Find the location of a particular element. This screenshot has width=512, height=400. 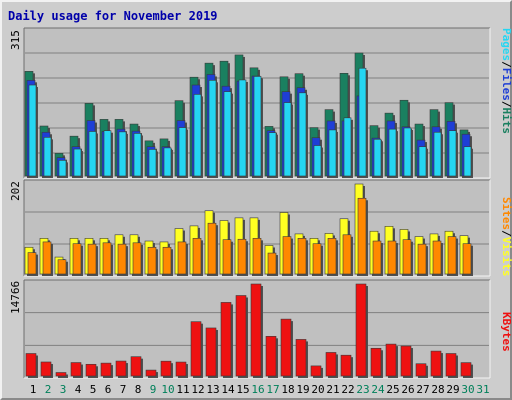

day-label: 10 is located at coordinates (167, 389).